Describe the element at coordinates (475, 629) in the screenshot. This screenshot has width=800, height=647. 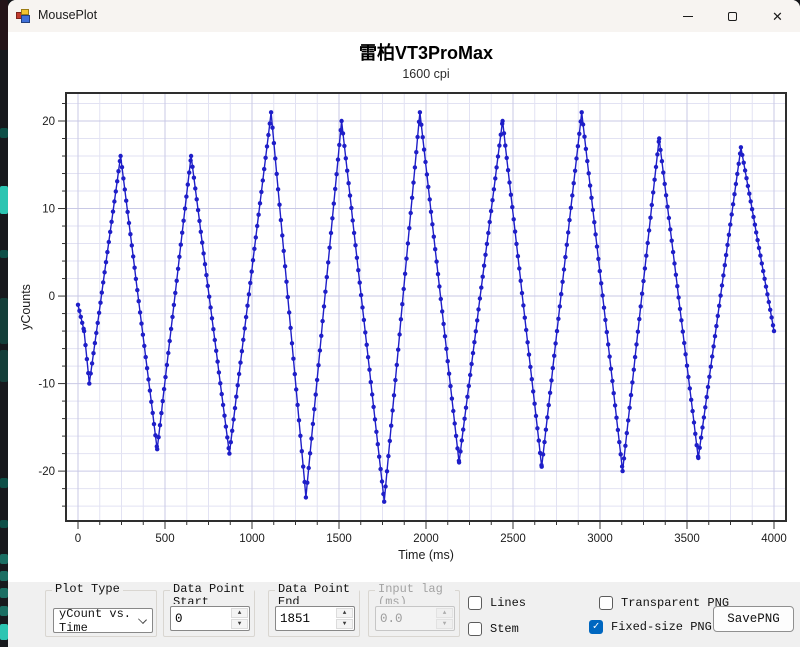
I see `stem-checkbox: ✓` at that location.